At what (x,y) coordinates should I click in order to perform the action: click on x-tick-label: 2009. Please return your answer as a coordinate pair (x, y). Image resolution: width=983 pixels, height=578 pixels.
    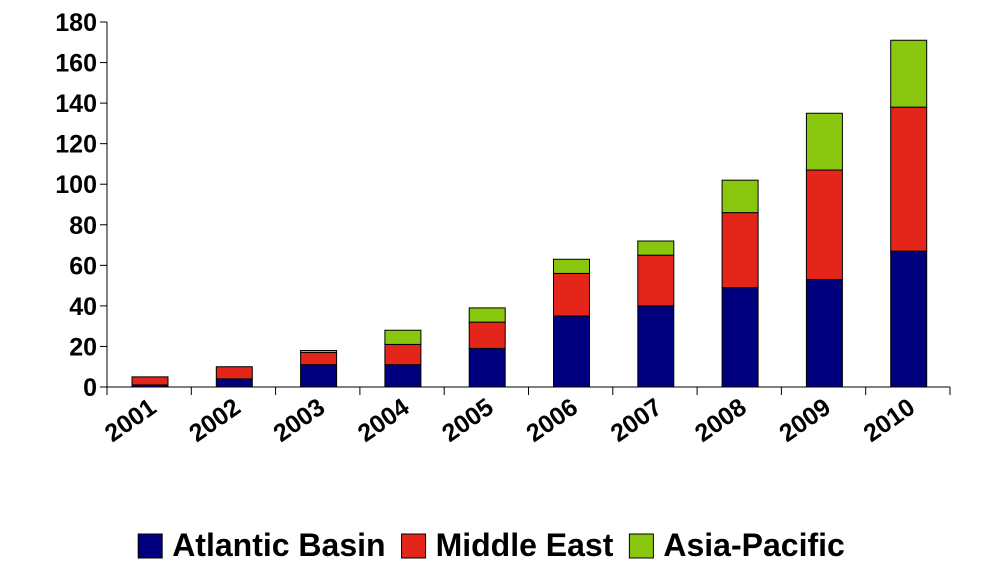
    Looking at the image, I should click on (805, 420).